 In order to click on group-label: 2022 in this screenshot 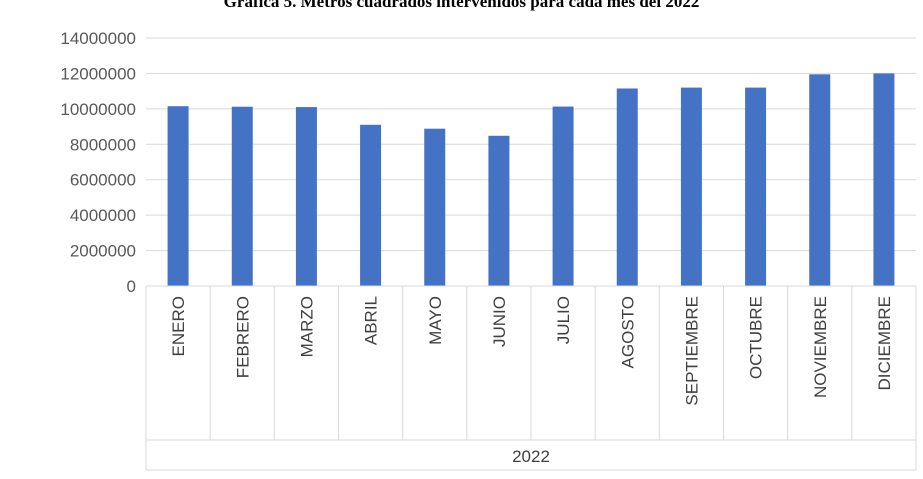, I will do `click(531, 456)`.